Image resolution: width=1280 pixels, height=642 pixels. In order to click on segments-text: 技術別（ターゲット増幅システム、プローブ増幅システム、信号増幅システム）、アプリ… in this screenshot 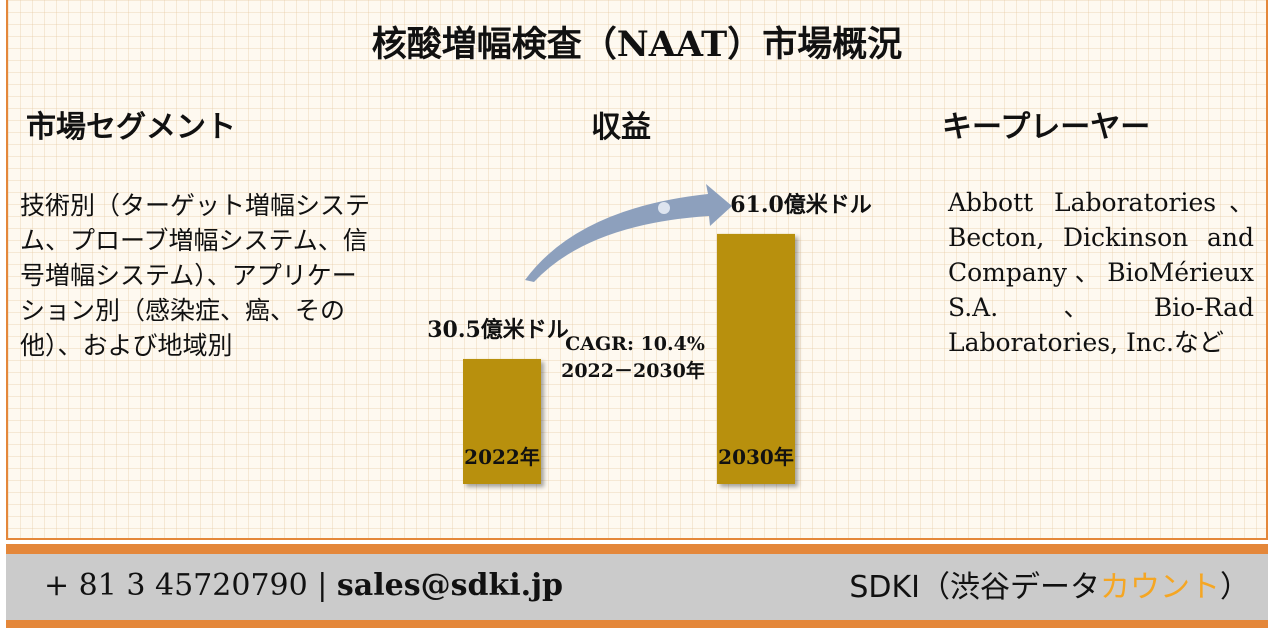, I will do `click(195, 275)`.